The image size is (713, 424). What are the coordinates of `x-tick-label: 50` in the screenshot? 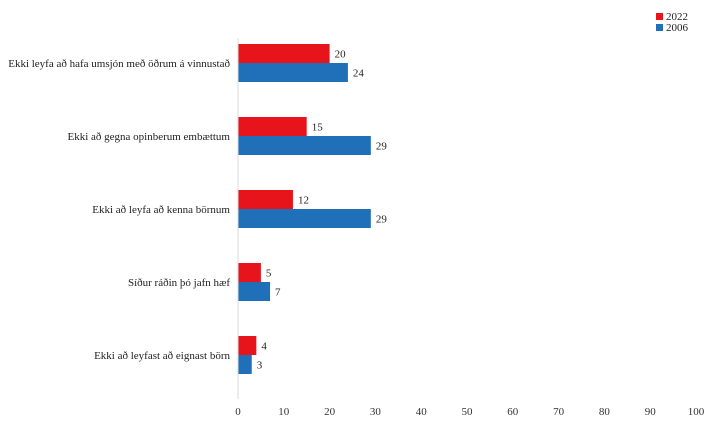 It's located at (468, 412).